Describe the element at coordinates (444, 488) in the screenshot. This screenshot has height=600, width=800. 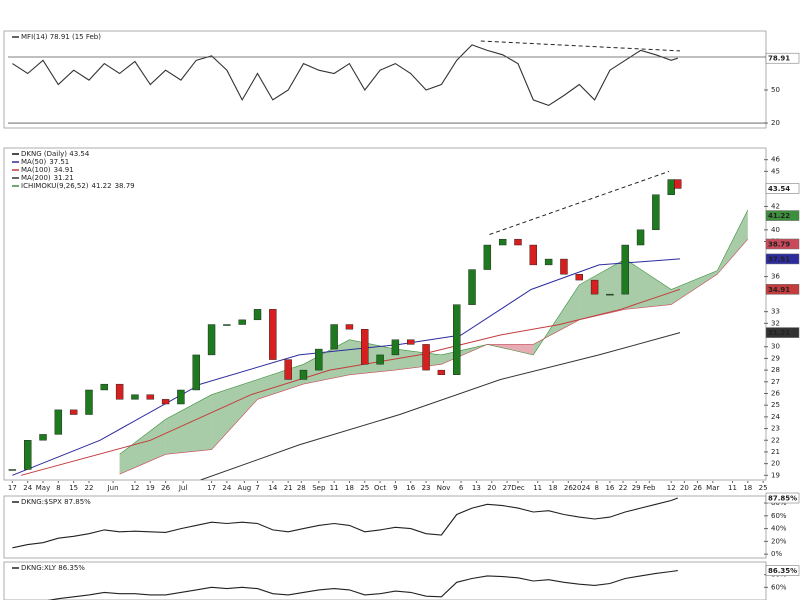
I see `x-tick-label: Nov` at that location.